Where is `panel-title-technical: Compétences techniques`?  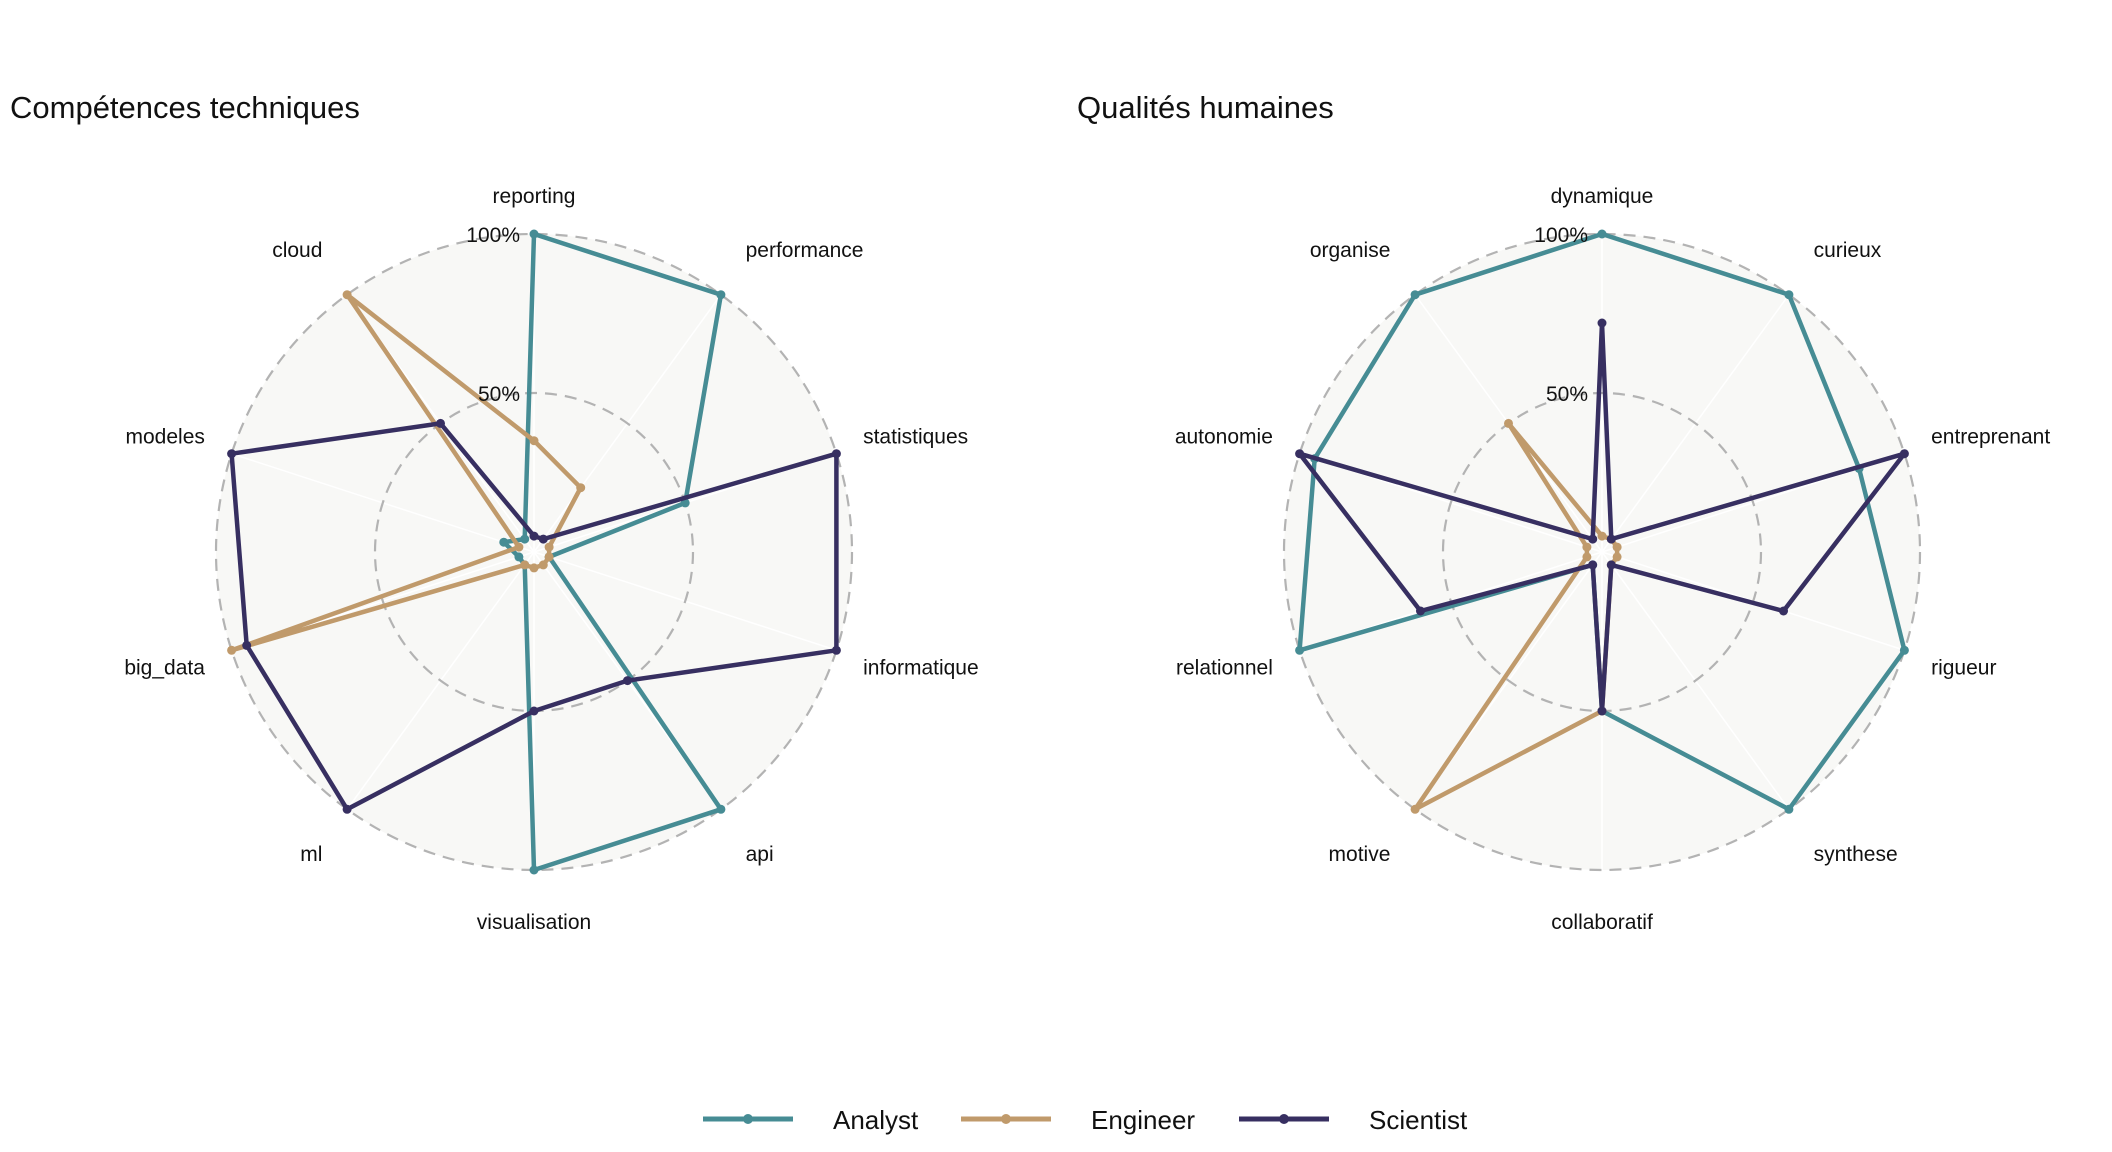 panel-title-technical: Compétences techniques is located at coordinates (185, 107).